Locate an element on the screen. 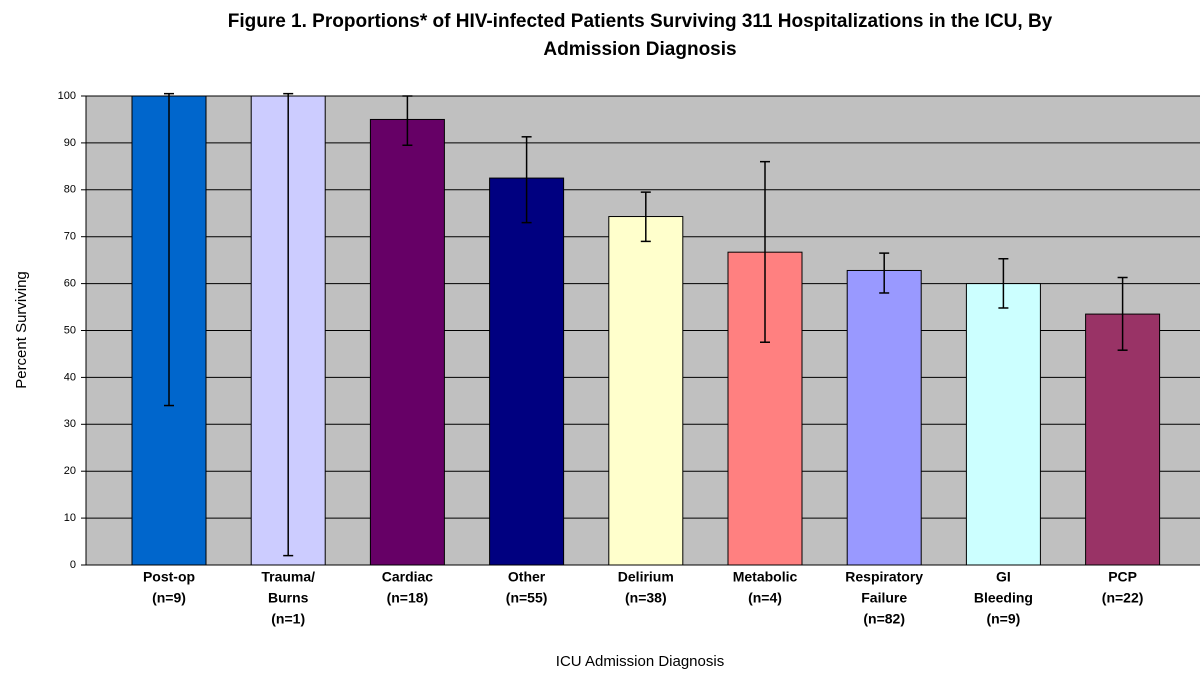 This screenshot has width=1202, height=676. y-tick-label: 60 is located at coordinates (70, 284).